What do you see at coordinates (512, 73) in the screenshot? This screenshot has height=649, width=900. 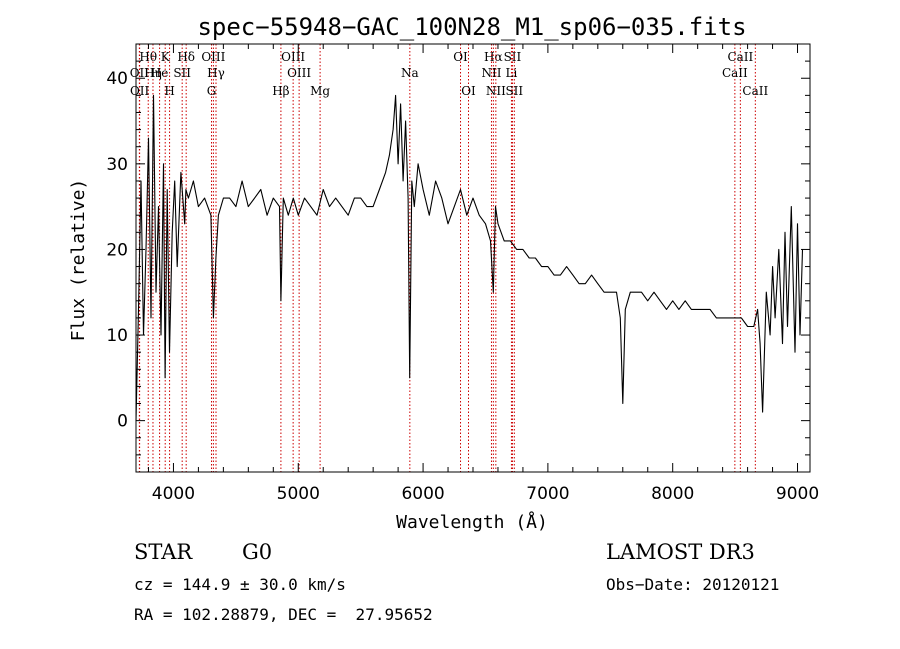 I see `line-label-23: Li` at bounding box center [512, 73].